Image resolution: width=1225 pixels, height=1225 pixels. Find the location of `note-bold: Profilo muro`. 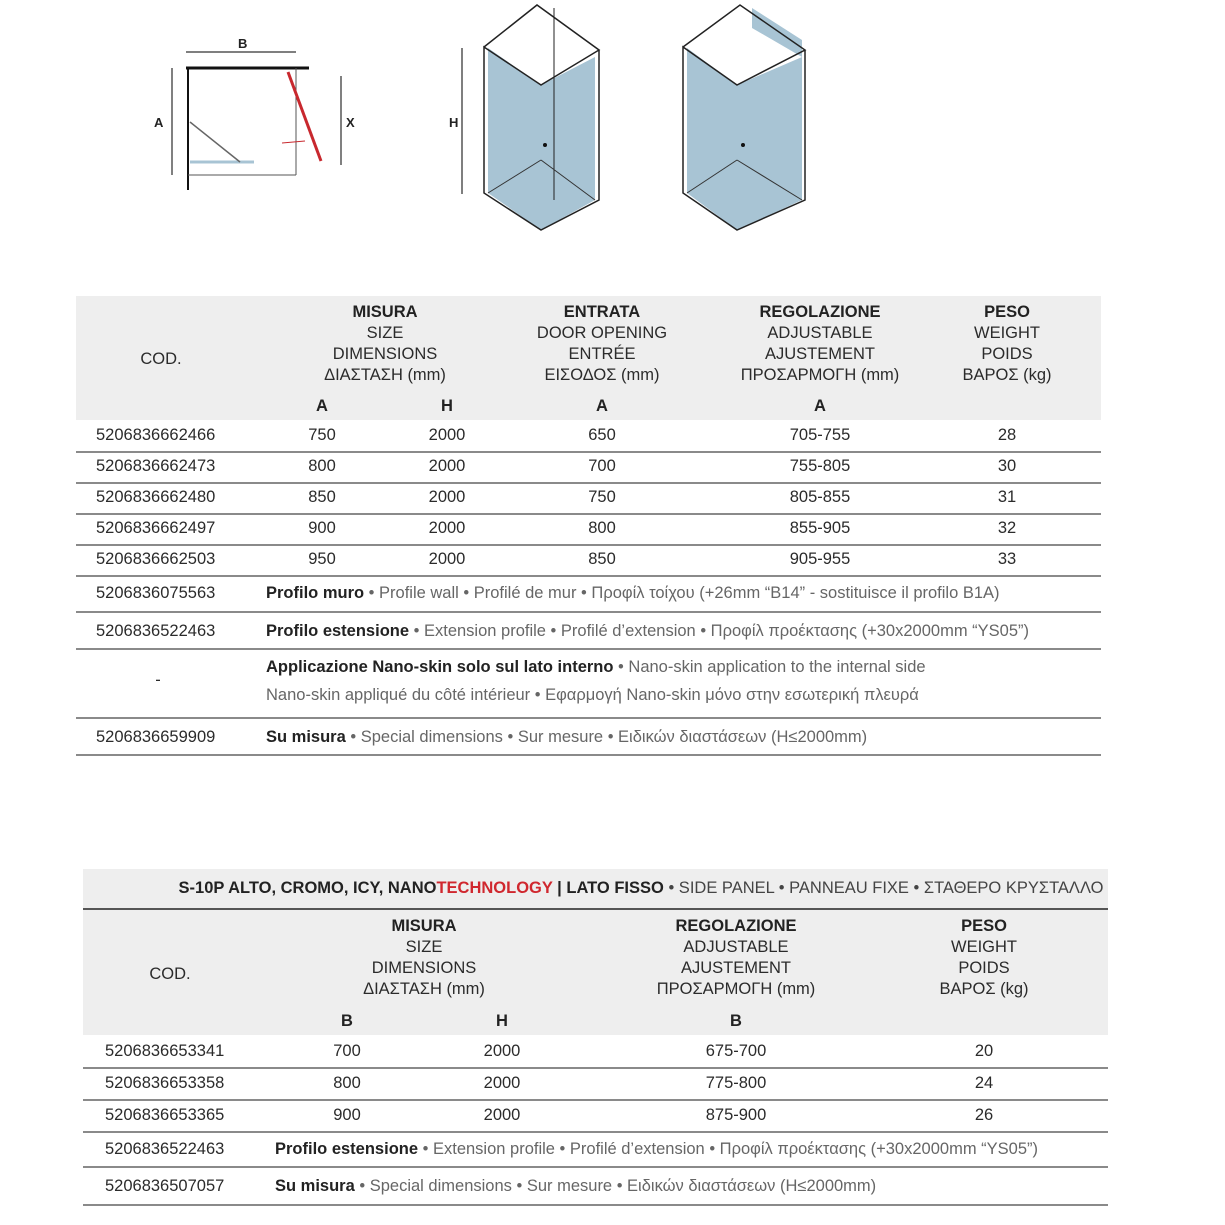

note-bold: Profilo muro is located at coordinates (315, 593).